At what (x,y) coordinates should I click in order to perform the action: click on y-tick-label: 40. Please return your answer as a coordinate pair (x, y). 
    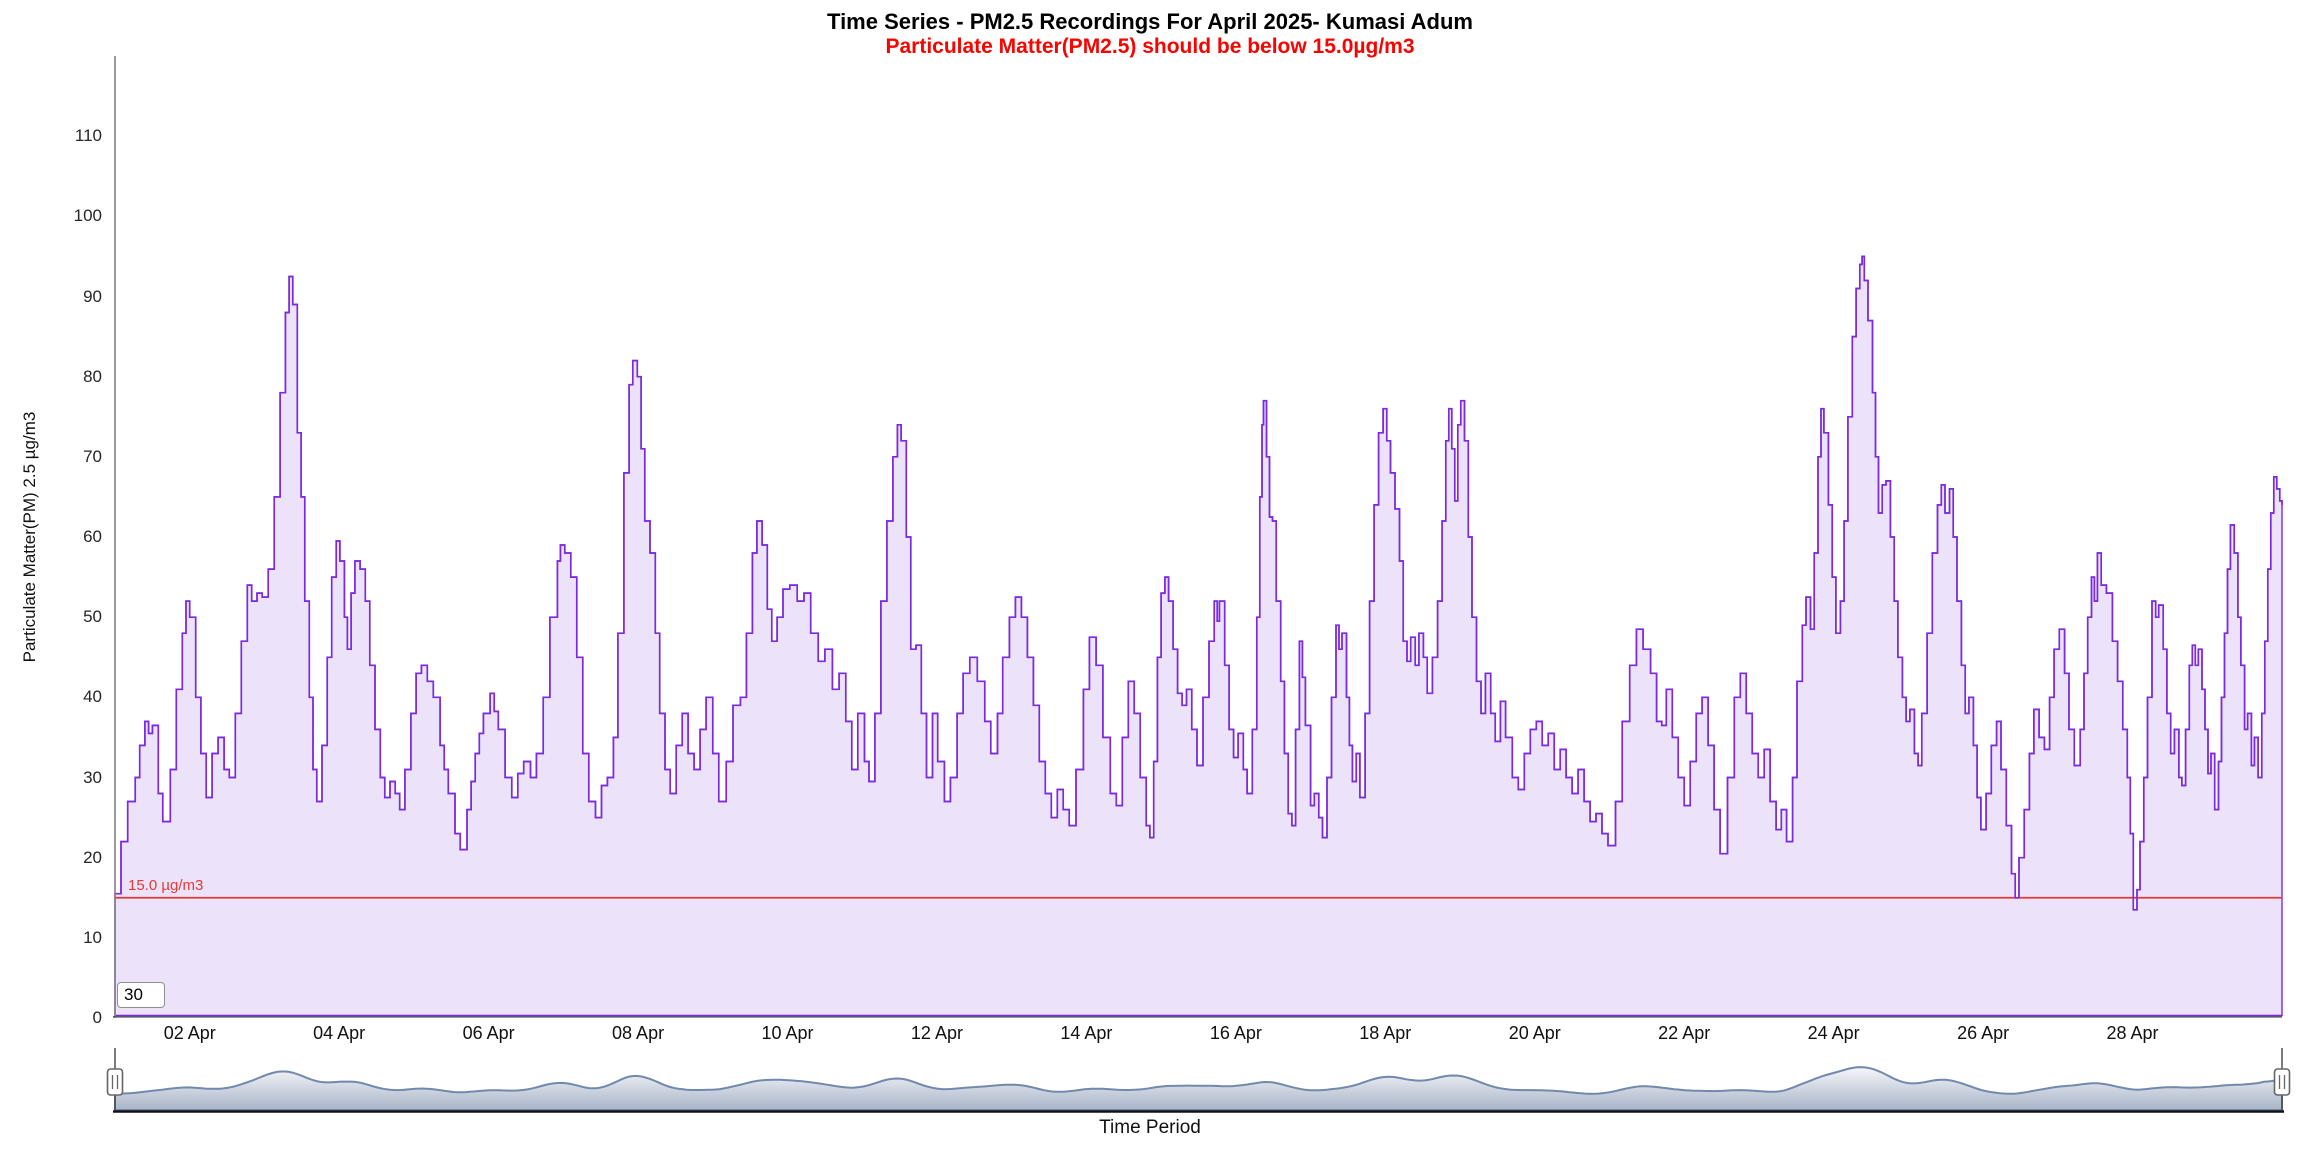
    Looking at the image, I should click on (92, 697).